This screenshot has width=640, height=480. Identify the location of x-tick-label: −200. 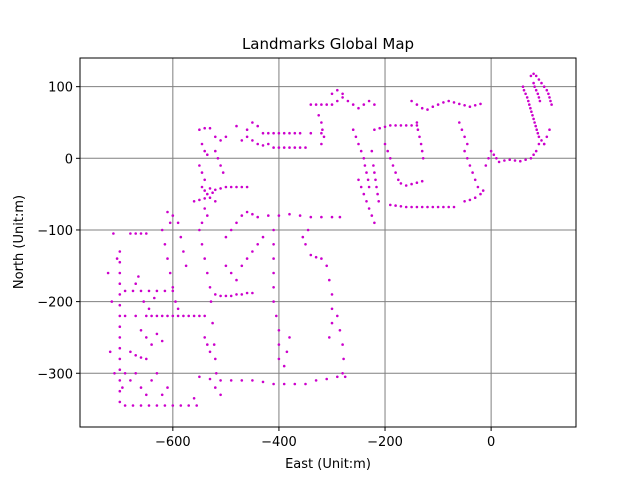
(385, 442).